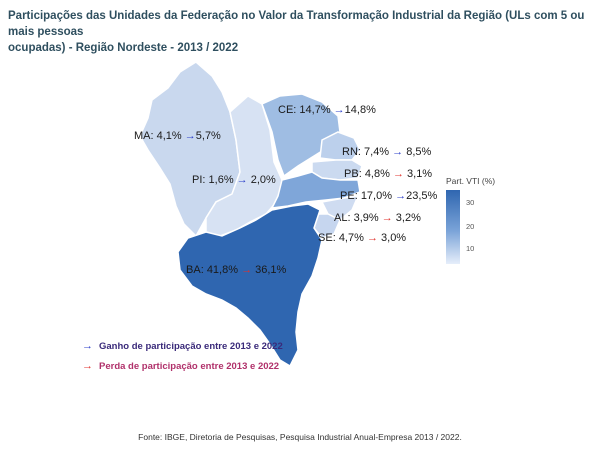  What do you see at coordinates (351, 238) in the screenshot?
I see `label-SE-2013: 4,7%` at bounding box center [351, 238].